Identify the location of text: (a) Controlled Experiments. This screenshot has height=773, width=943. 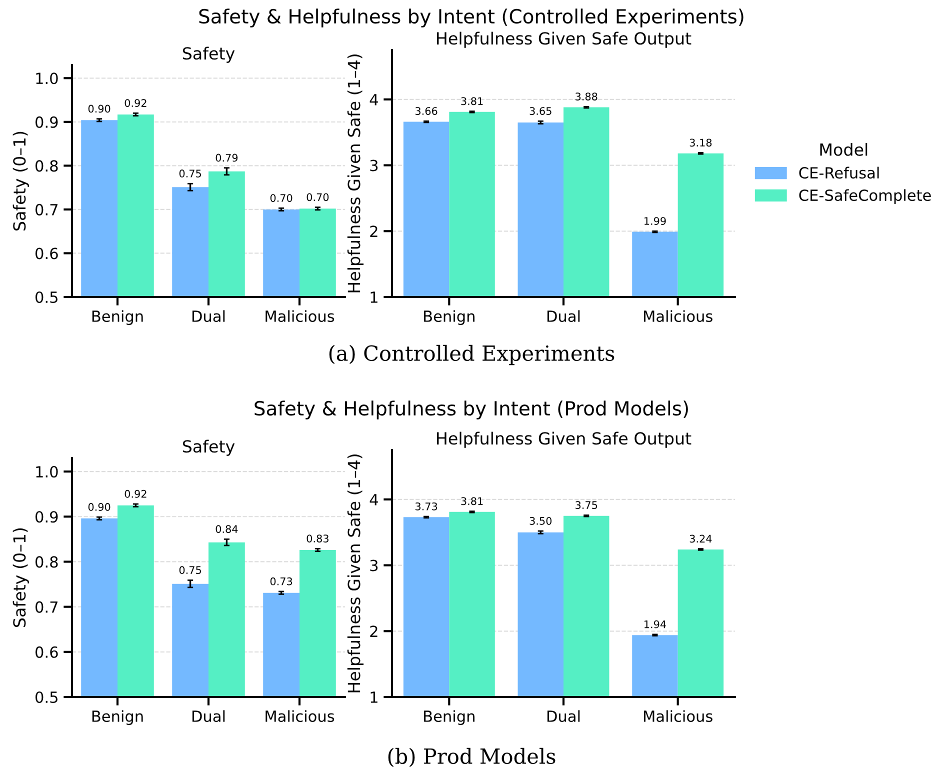
(471, 355).